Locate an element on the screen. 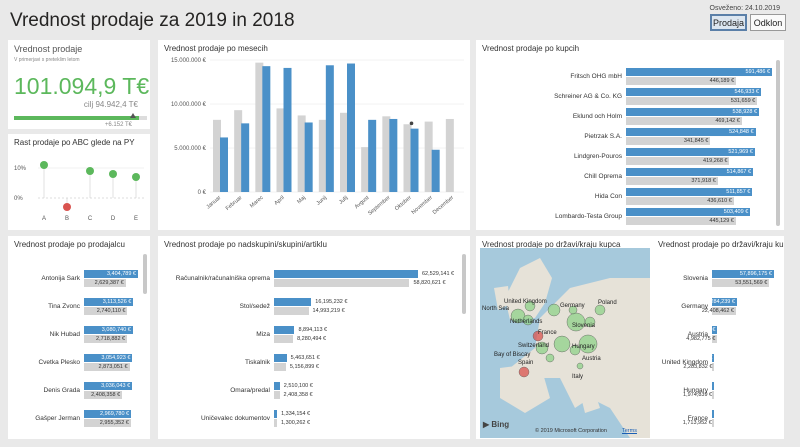 The image size is (800, 447). map-terms-link: Terms is located at coordinates (629, 431).